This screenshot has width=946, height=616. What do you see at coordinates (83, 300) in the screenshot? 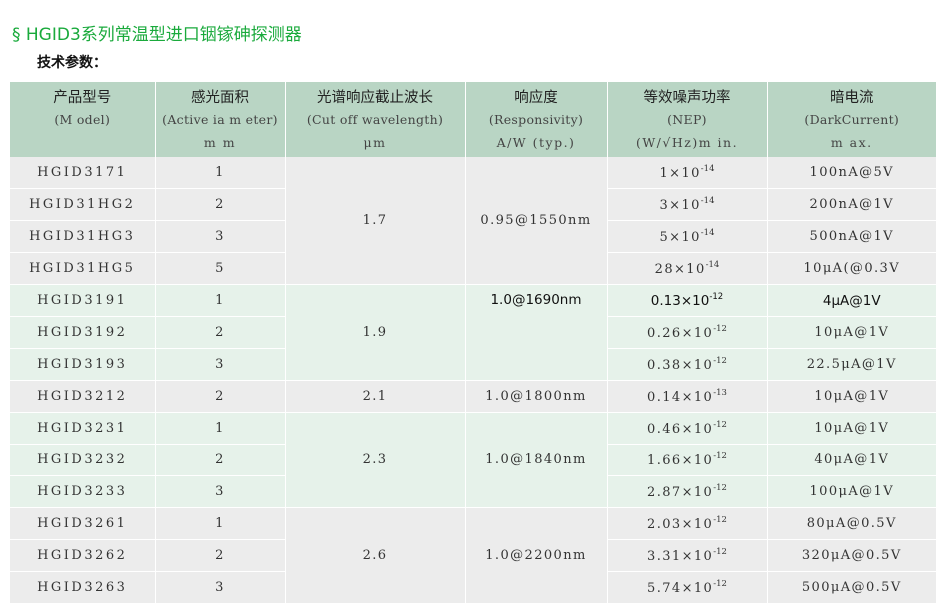
I see `cell-model: HGID3191` at bounding box center [83, 300].